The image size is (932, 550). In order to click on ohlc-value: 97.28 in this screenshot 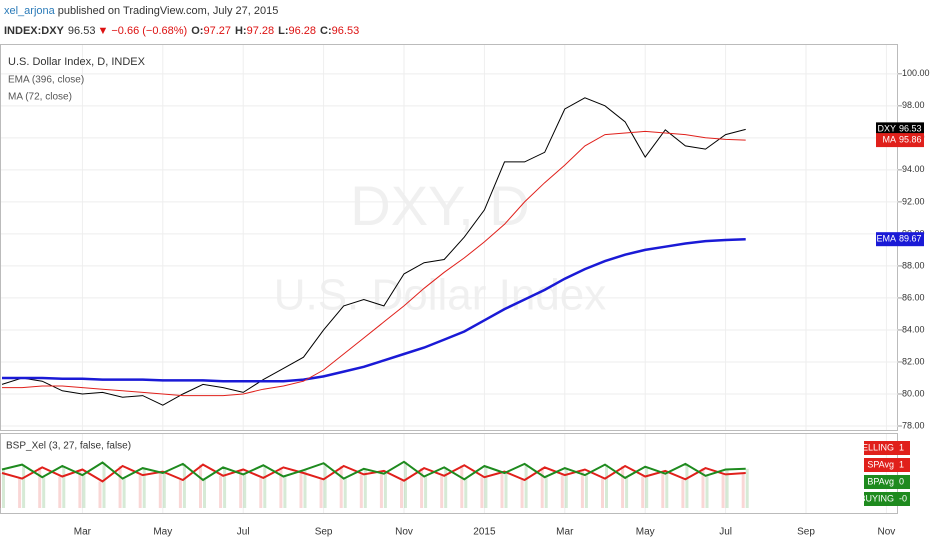, I will do `click(261, 31)`.